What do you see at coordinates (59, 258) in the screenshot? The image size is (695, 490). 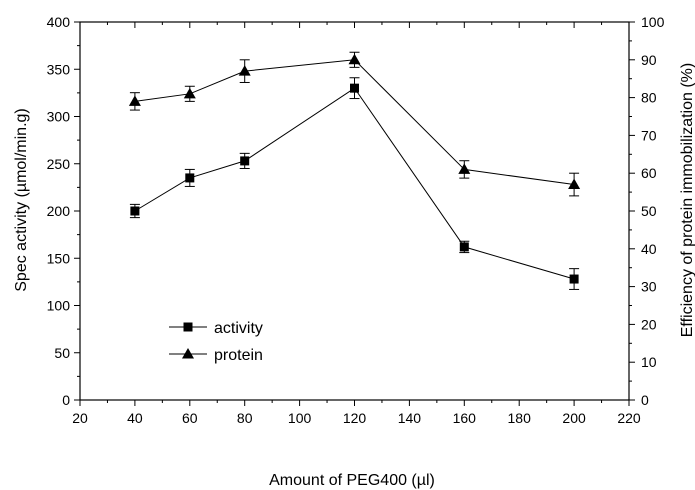 I see `y-tick-label: 150` at bounding box center [59, 258].